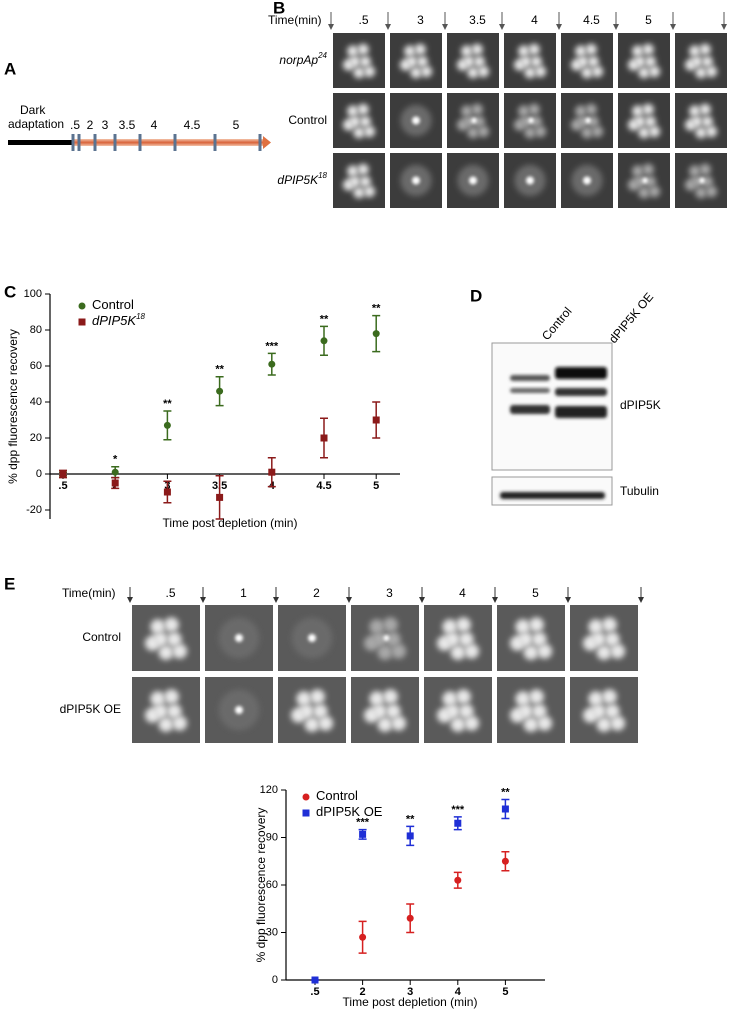  What do you see at coordinates (105, 125) in the screenshot?
I see `time-label: 3` at bounding box center [105, 125].